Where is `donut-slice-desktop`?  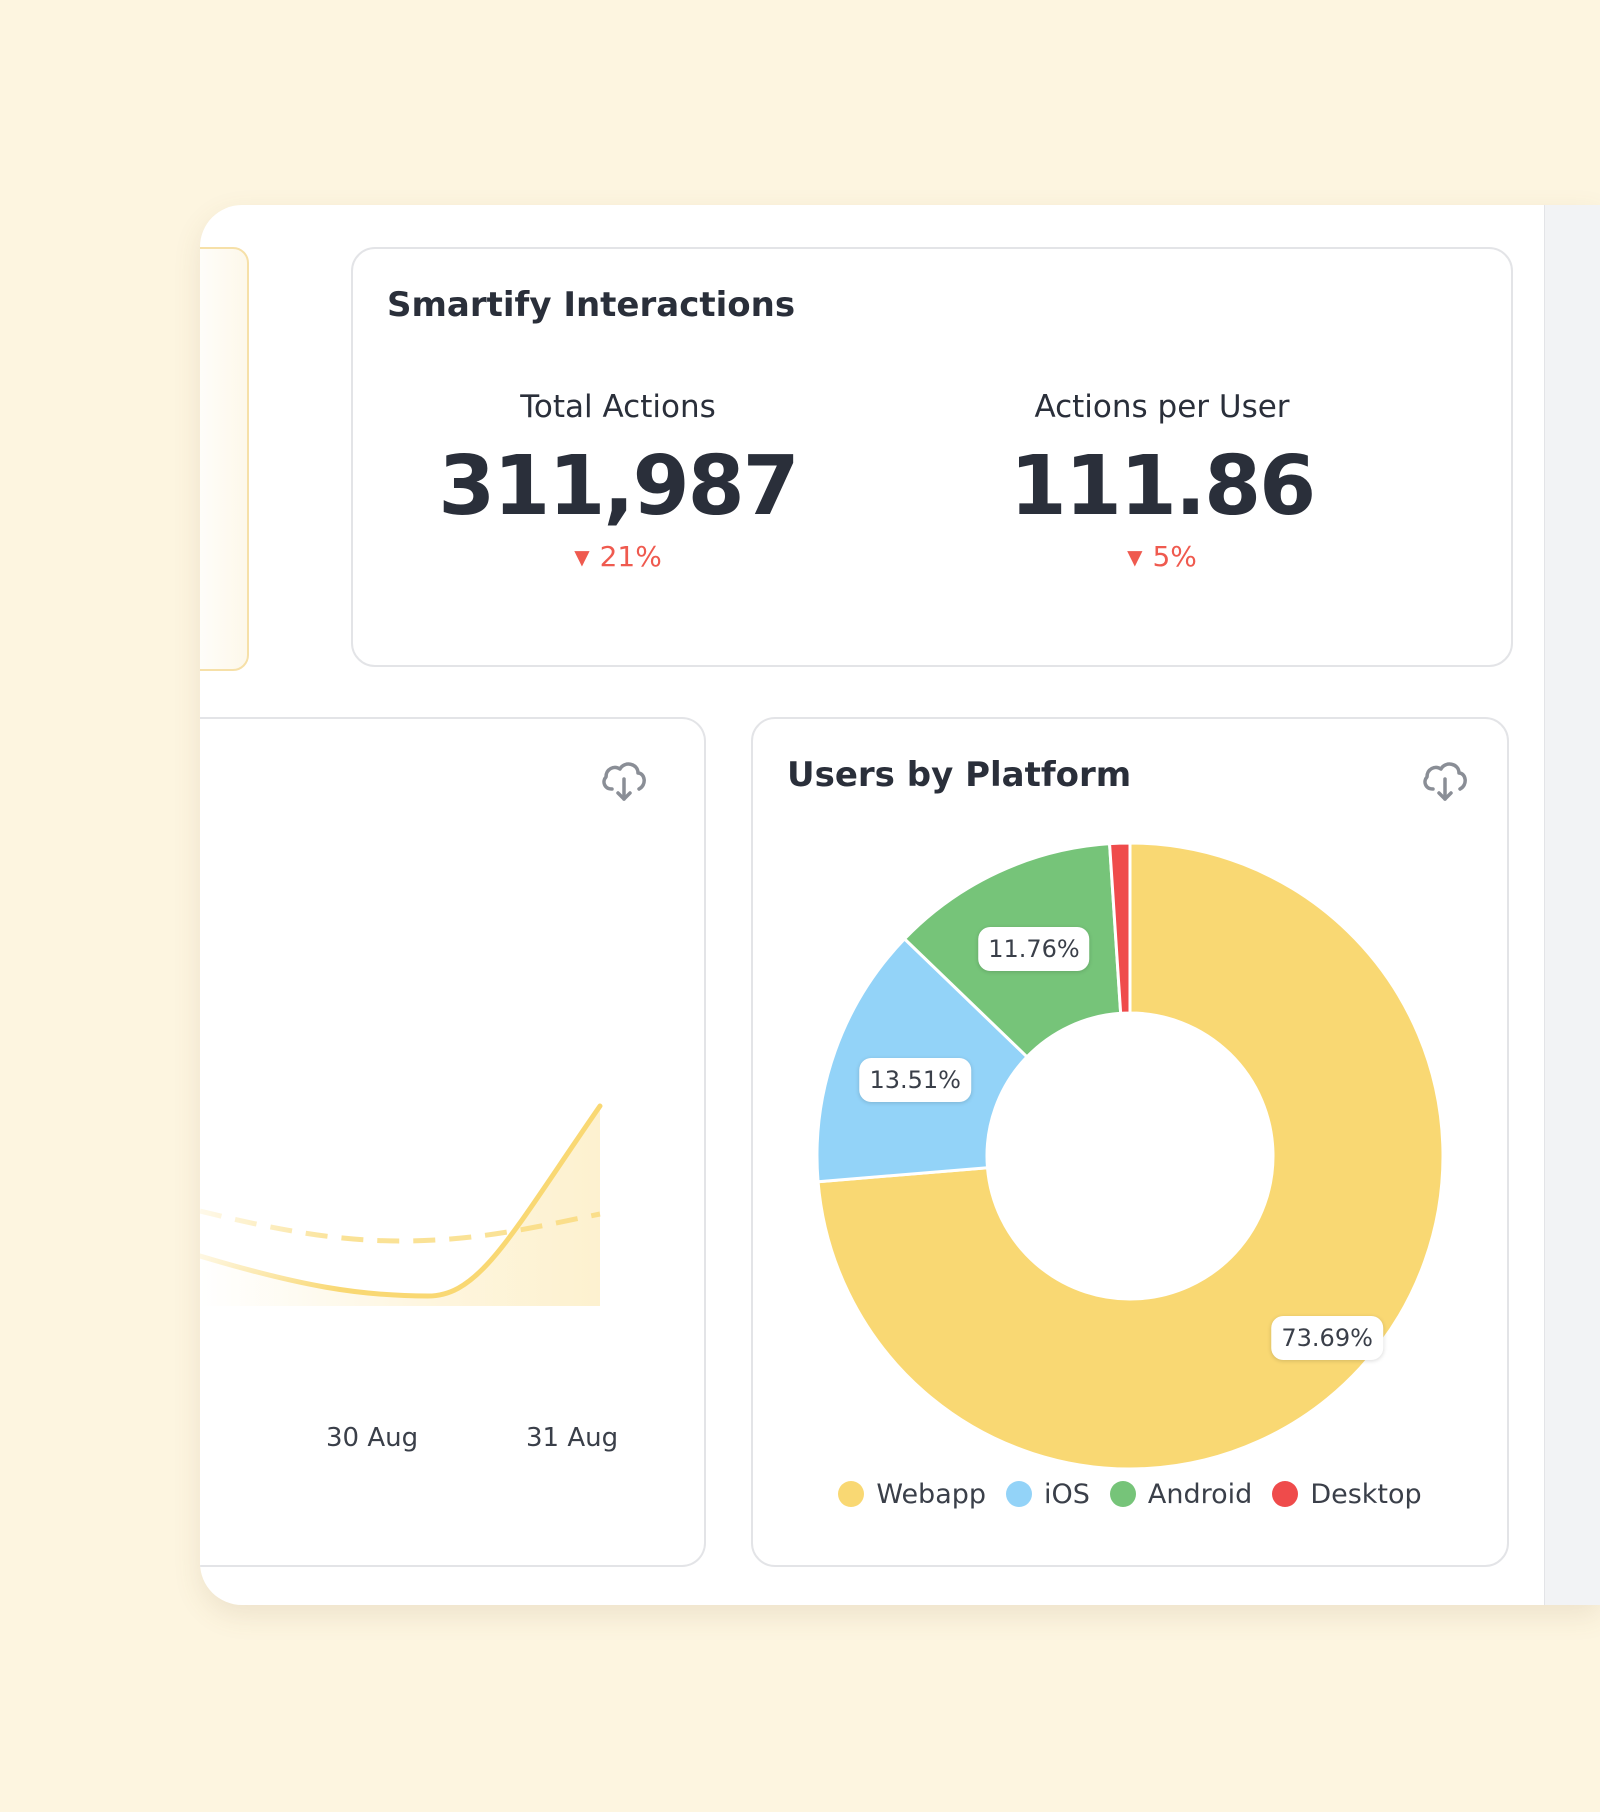
donut-slice-desktop is located at coordinates (1119, 928).